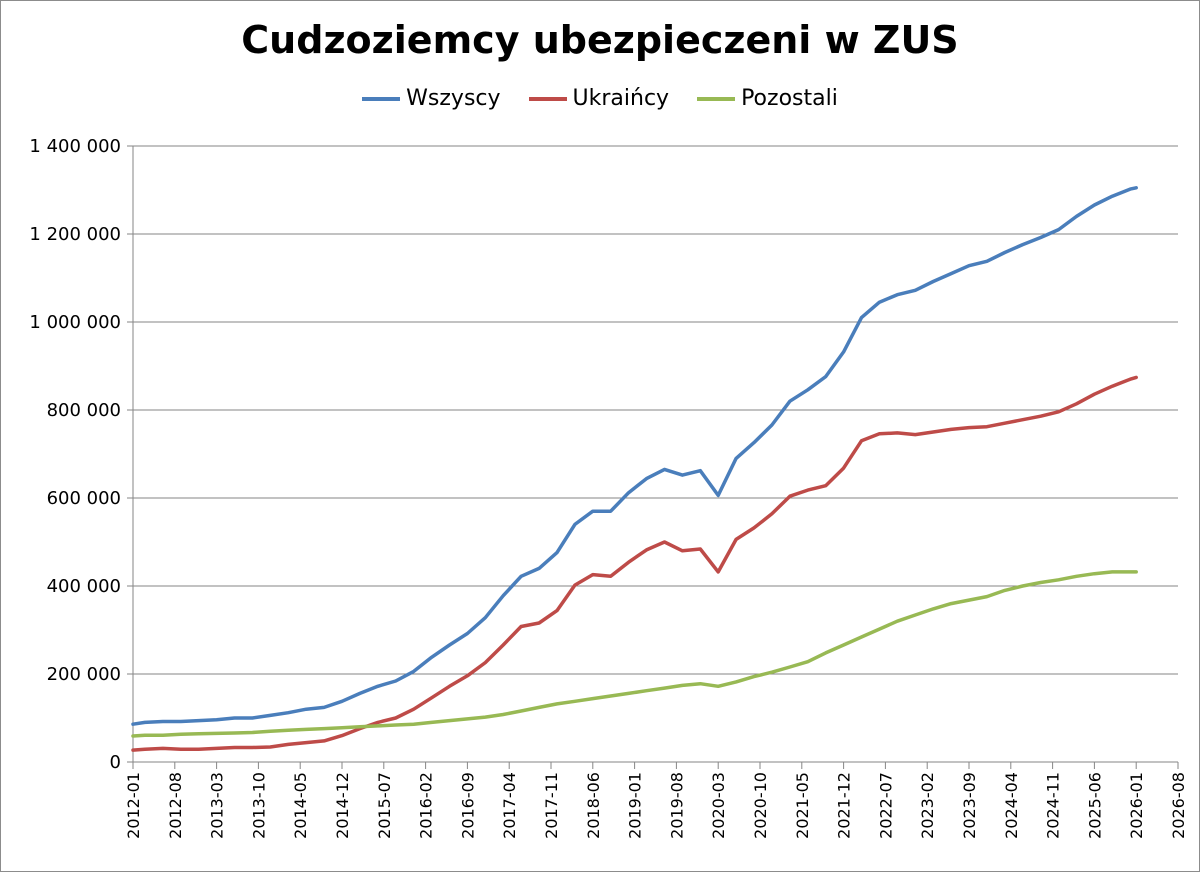 The height and width of the screenshot is (872, 1200). What do you see at coordinates (927, 805) in the screenshot?
I see `x-tick-label: 2023-02` at bounding box center [927, 805].